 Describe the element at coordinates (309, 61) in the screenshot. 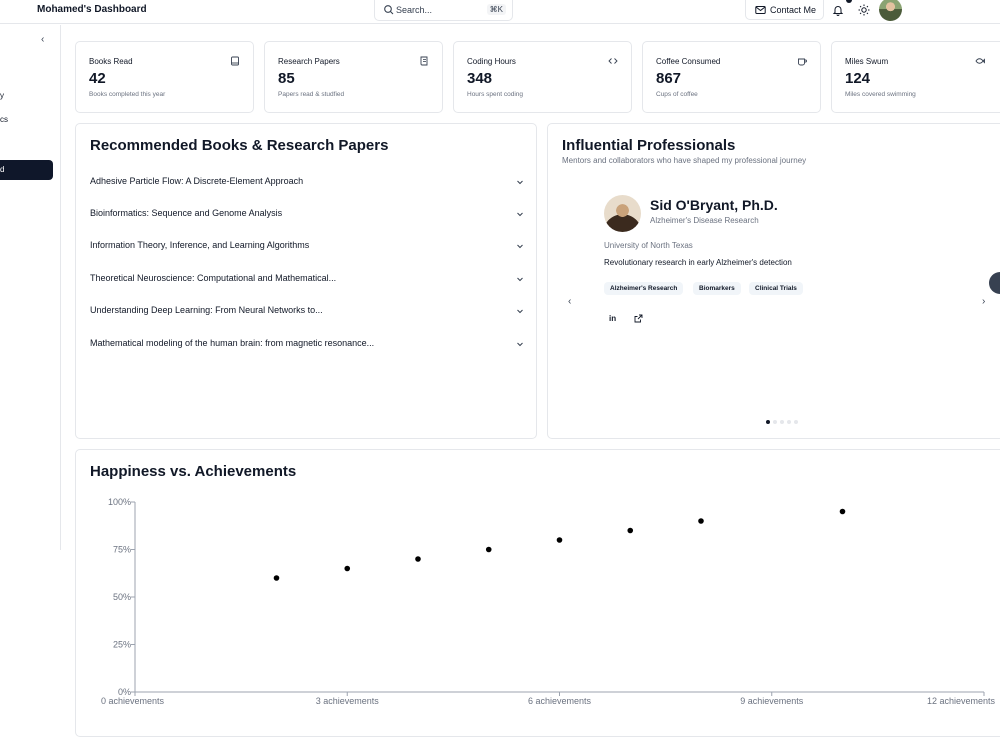

I see `stat-label: Research Papers` at that location.